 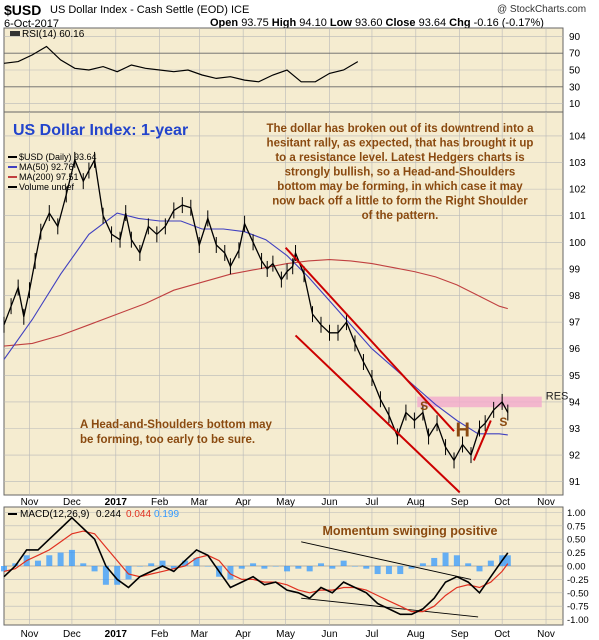 What do you see at coordinates (176, 425) in the screenshot?
I see `annotation2-line-0: A Head-and-Shoulders bottom may` at bounding box center [176, 425].